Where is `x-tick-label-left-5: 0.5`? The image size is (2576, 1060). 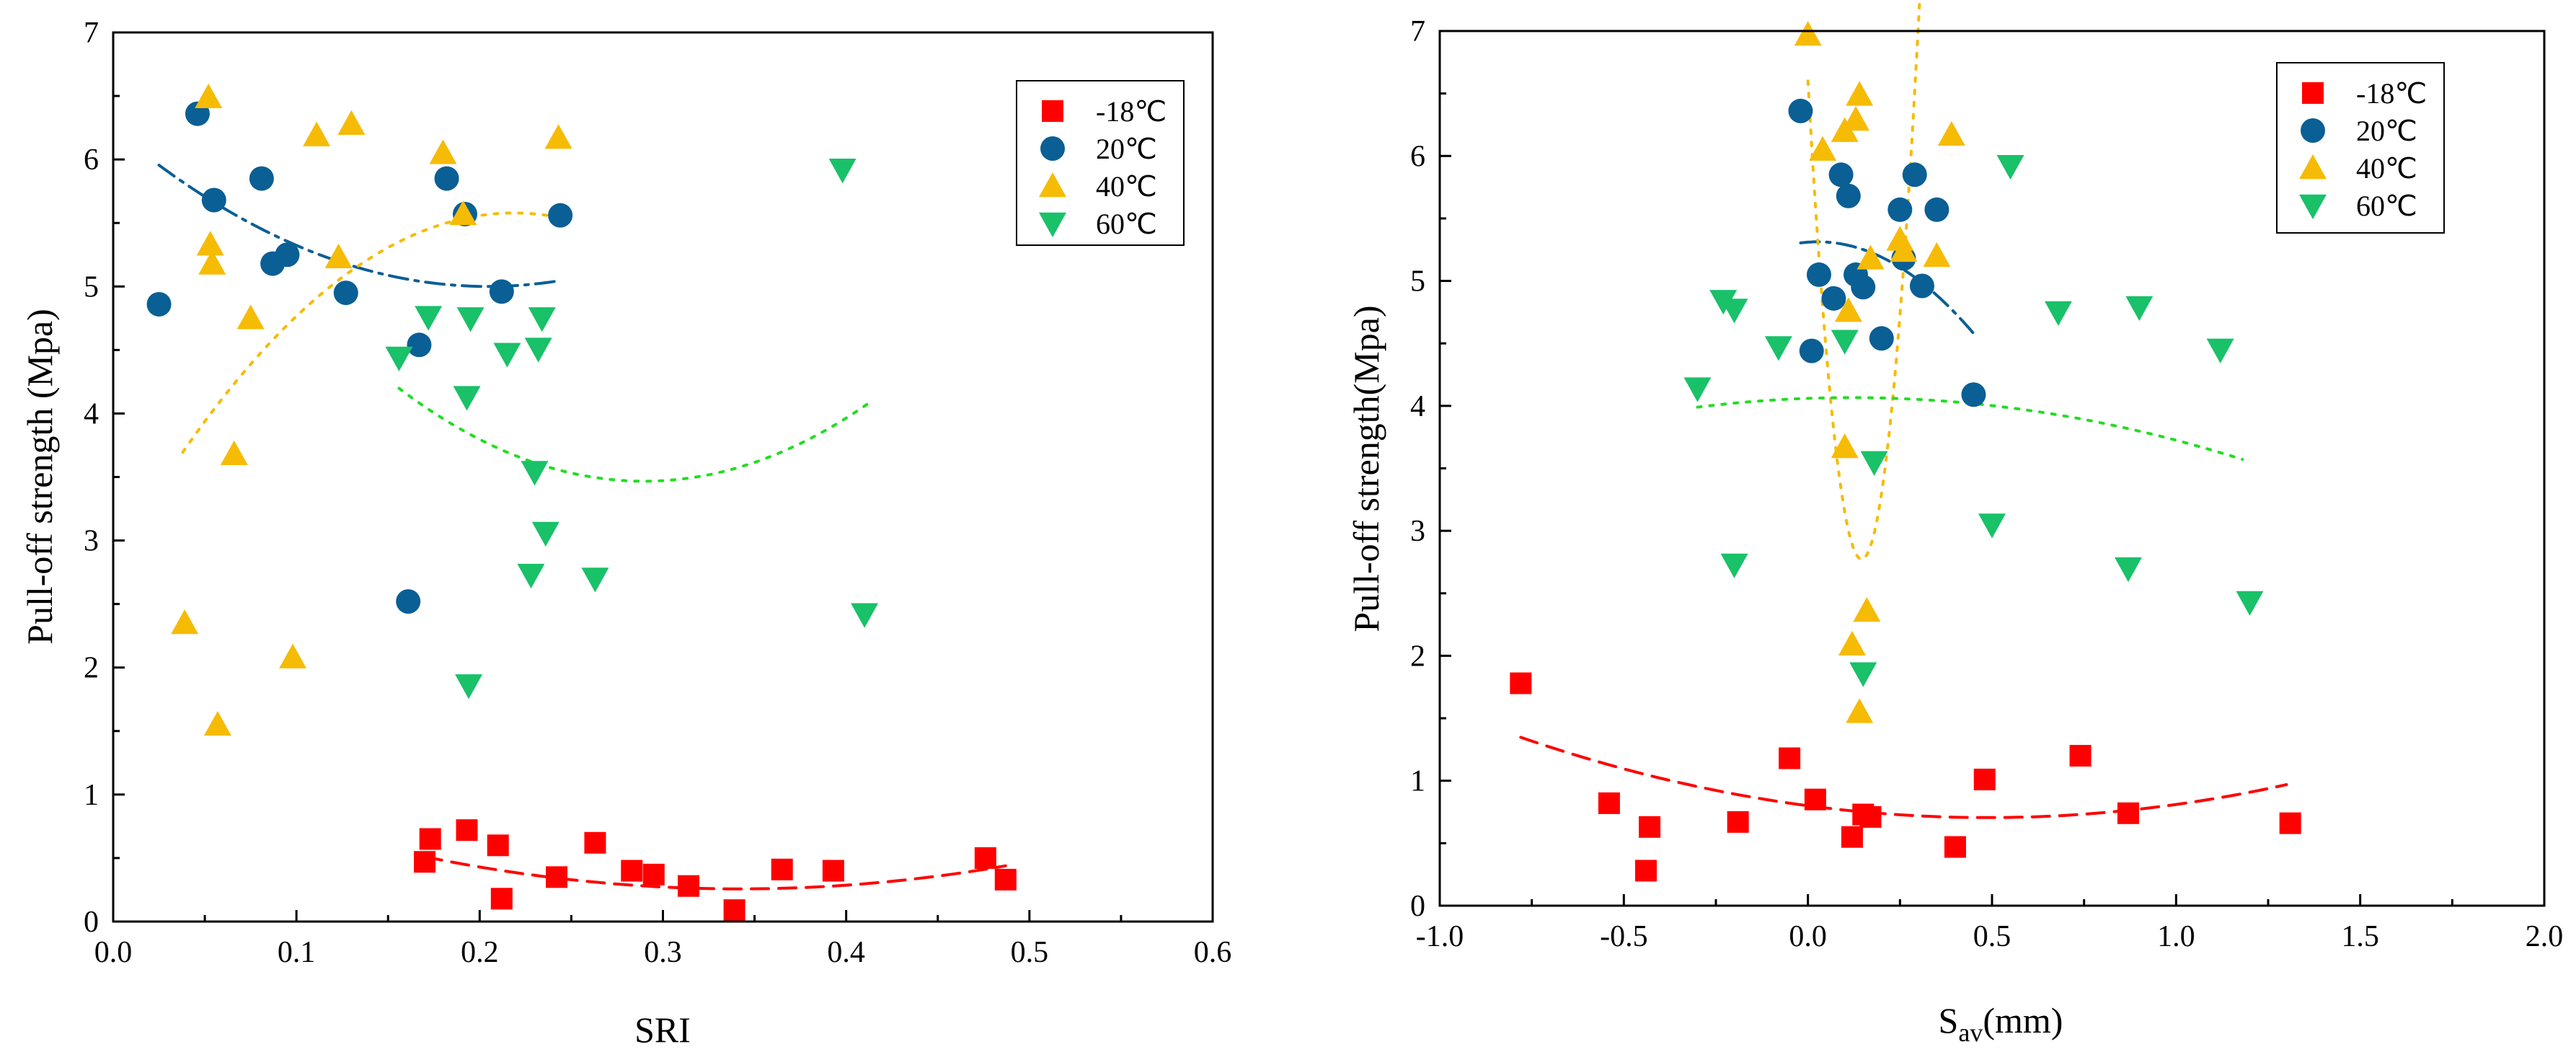
x-tick-label-left-5: 0.5 is located at coordinates (1030, 952).